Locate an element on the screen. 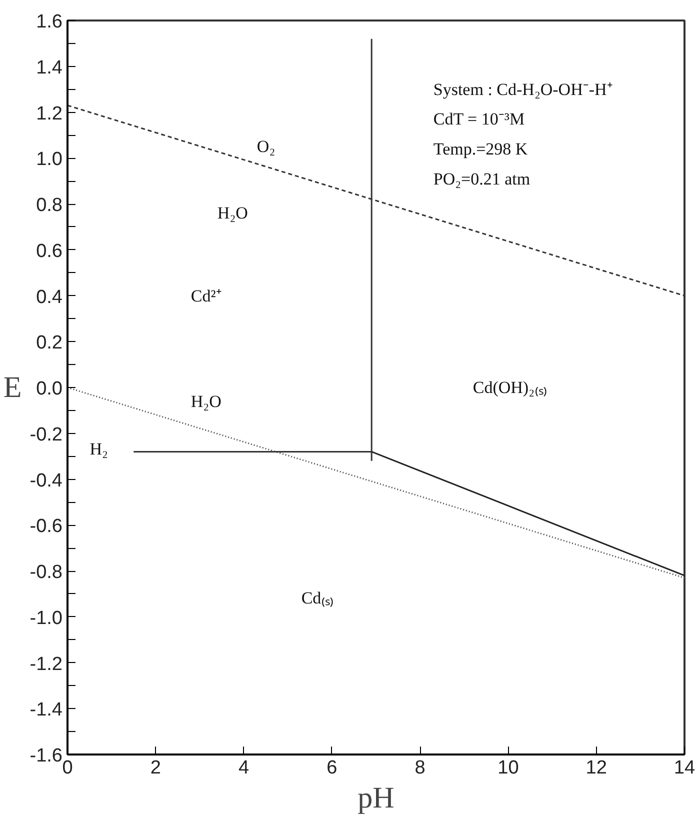  annotation: PO₂=0.21 atm is located at coordinates (481, 179).